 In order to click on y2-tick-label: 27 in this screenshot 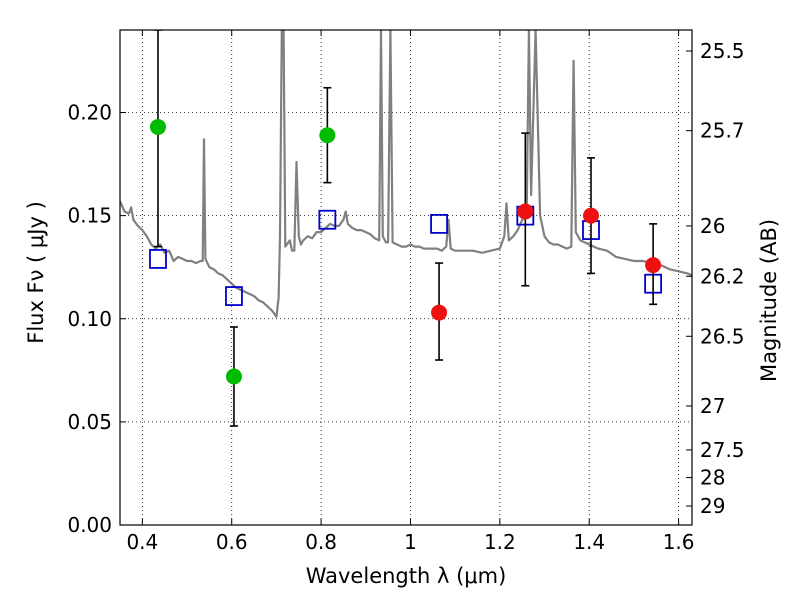, I will do `click(712, 406)`.